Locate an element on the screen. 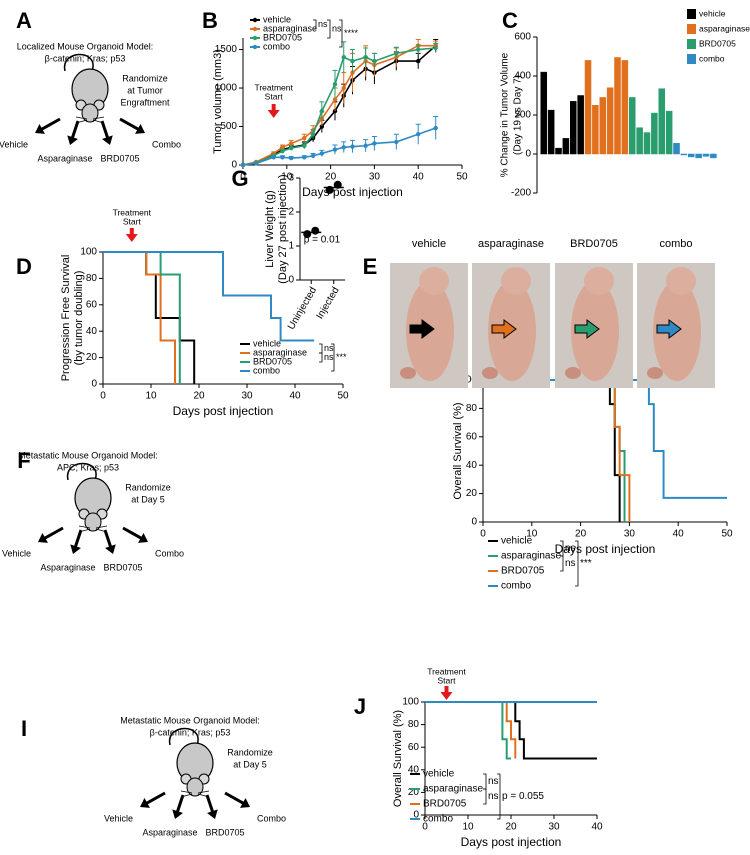  panel-letter: G is located at coordinates (239, 178).